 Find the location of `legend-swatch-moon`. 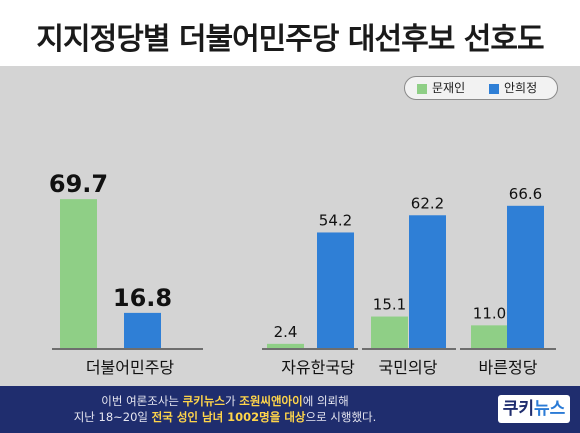

legend-swatch-moon is located at coordinates (422, 88).